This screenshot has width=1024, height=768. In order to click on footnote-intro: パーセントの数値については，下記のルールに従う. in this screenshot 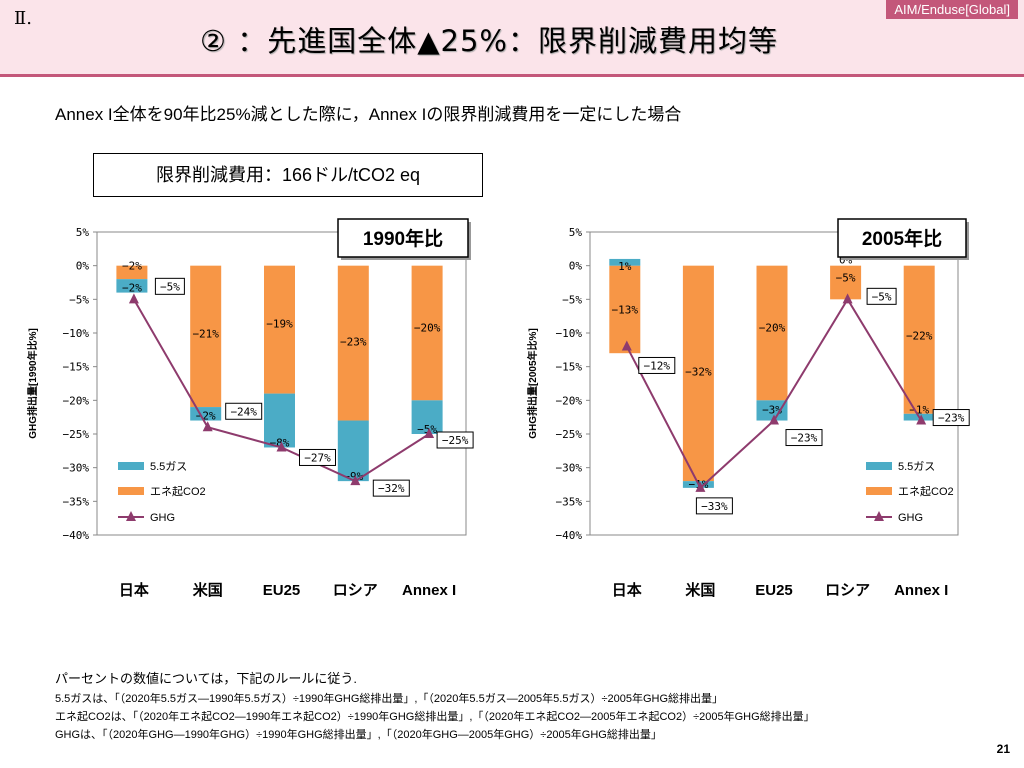, I will do `click(206, 678)`.